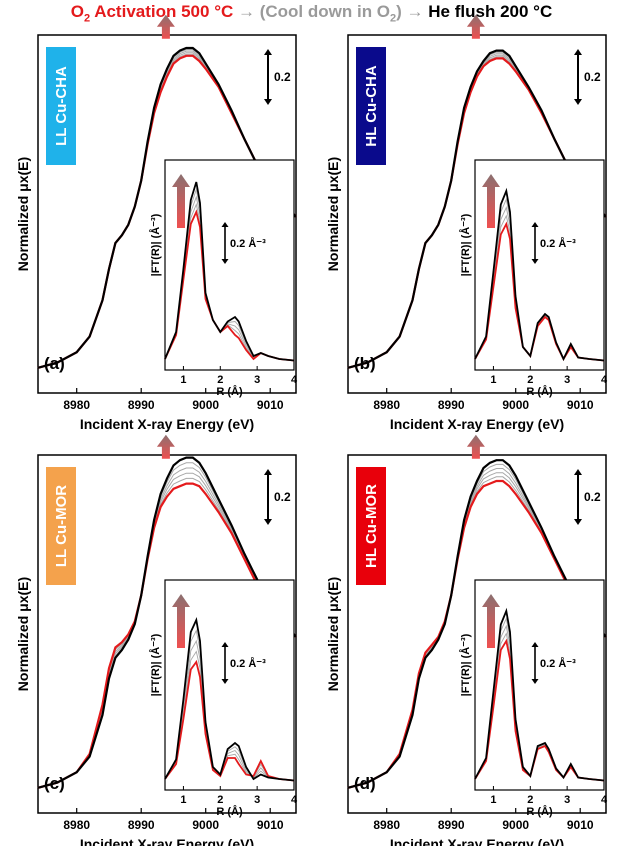 The height and width of the screenshot is (846, 623). I want to click on panel-label: (b), so click(365, 363).